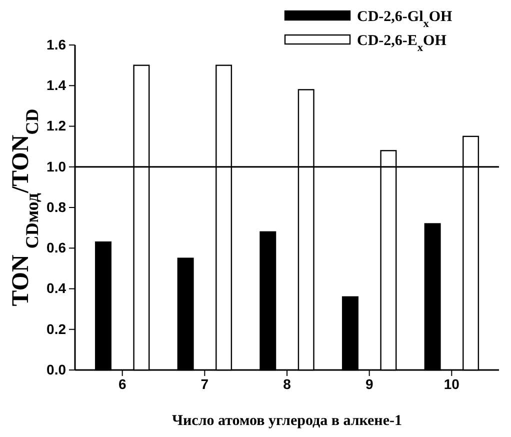  What do you see at coordinates (56, 166) in the screenshot?
I see `y-tick-label: 1.0` at bounding box center [56, 166].